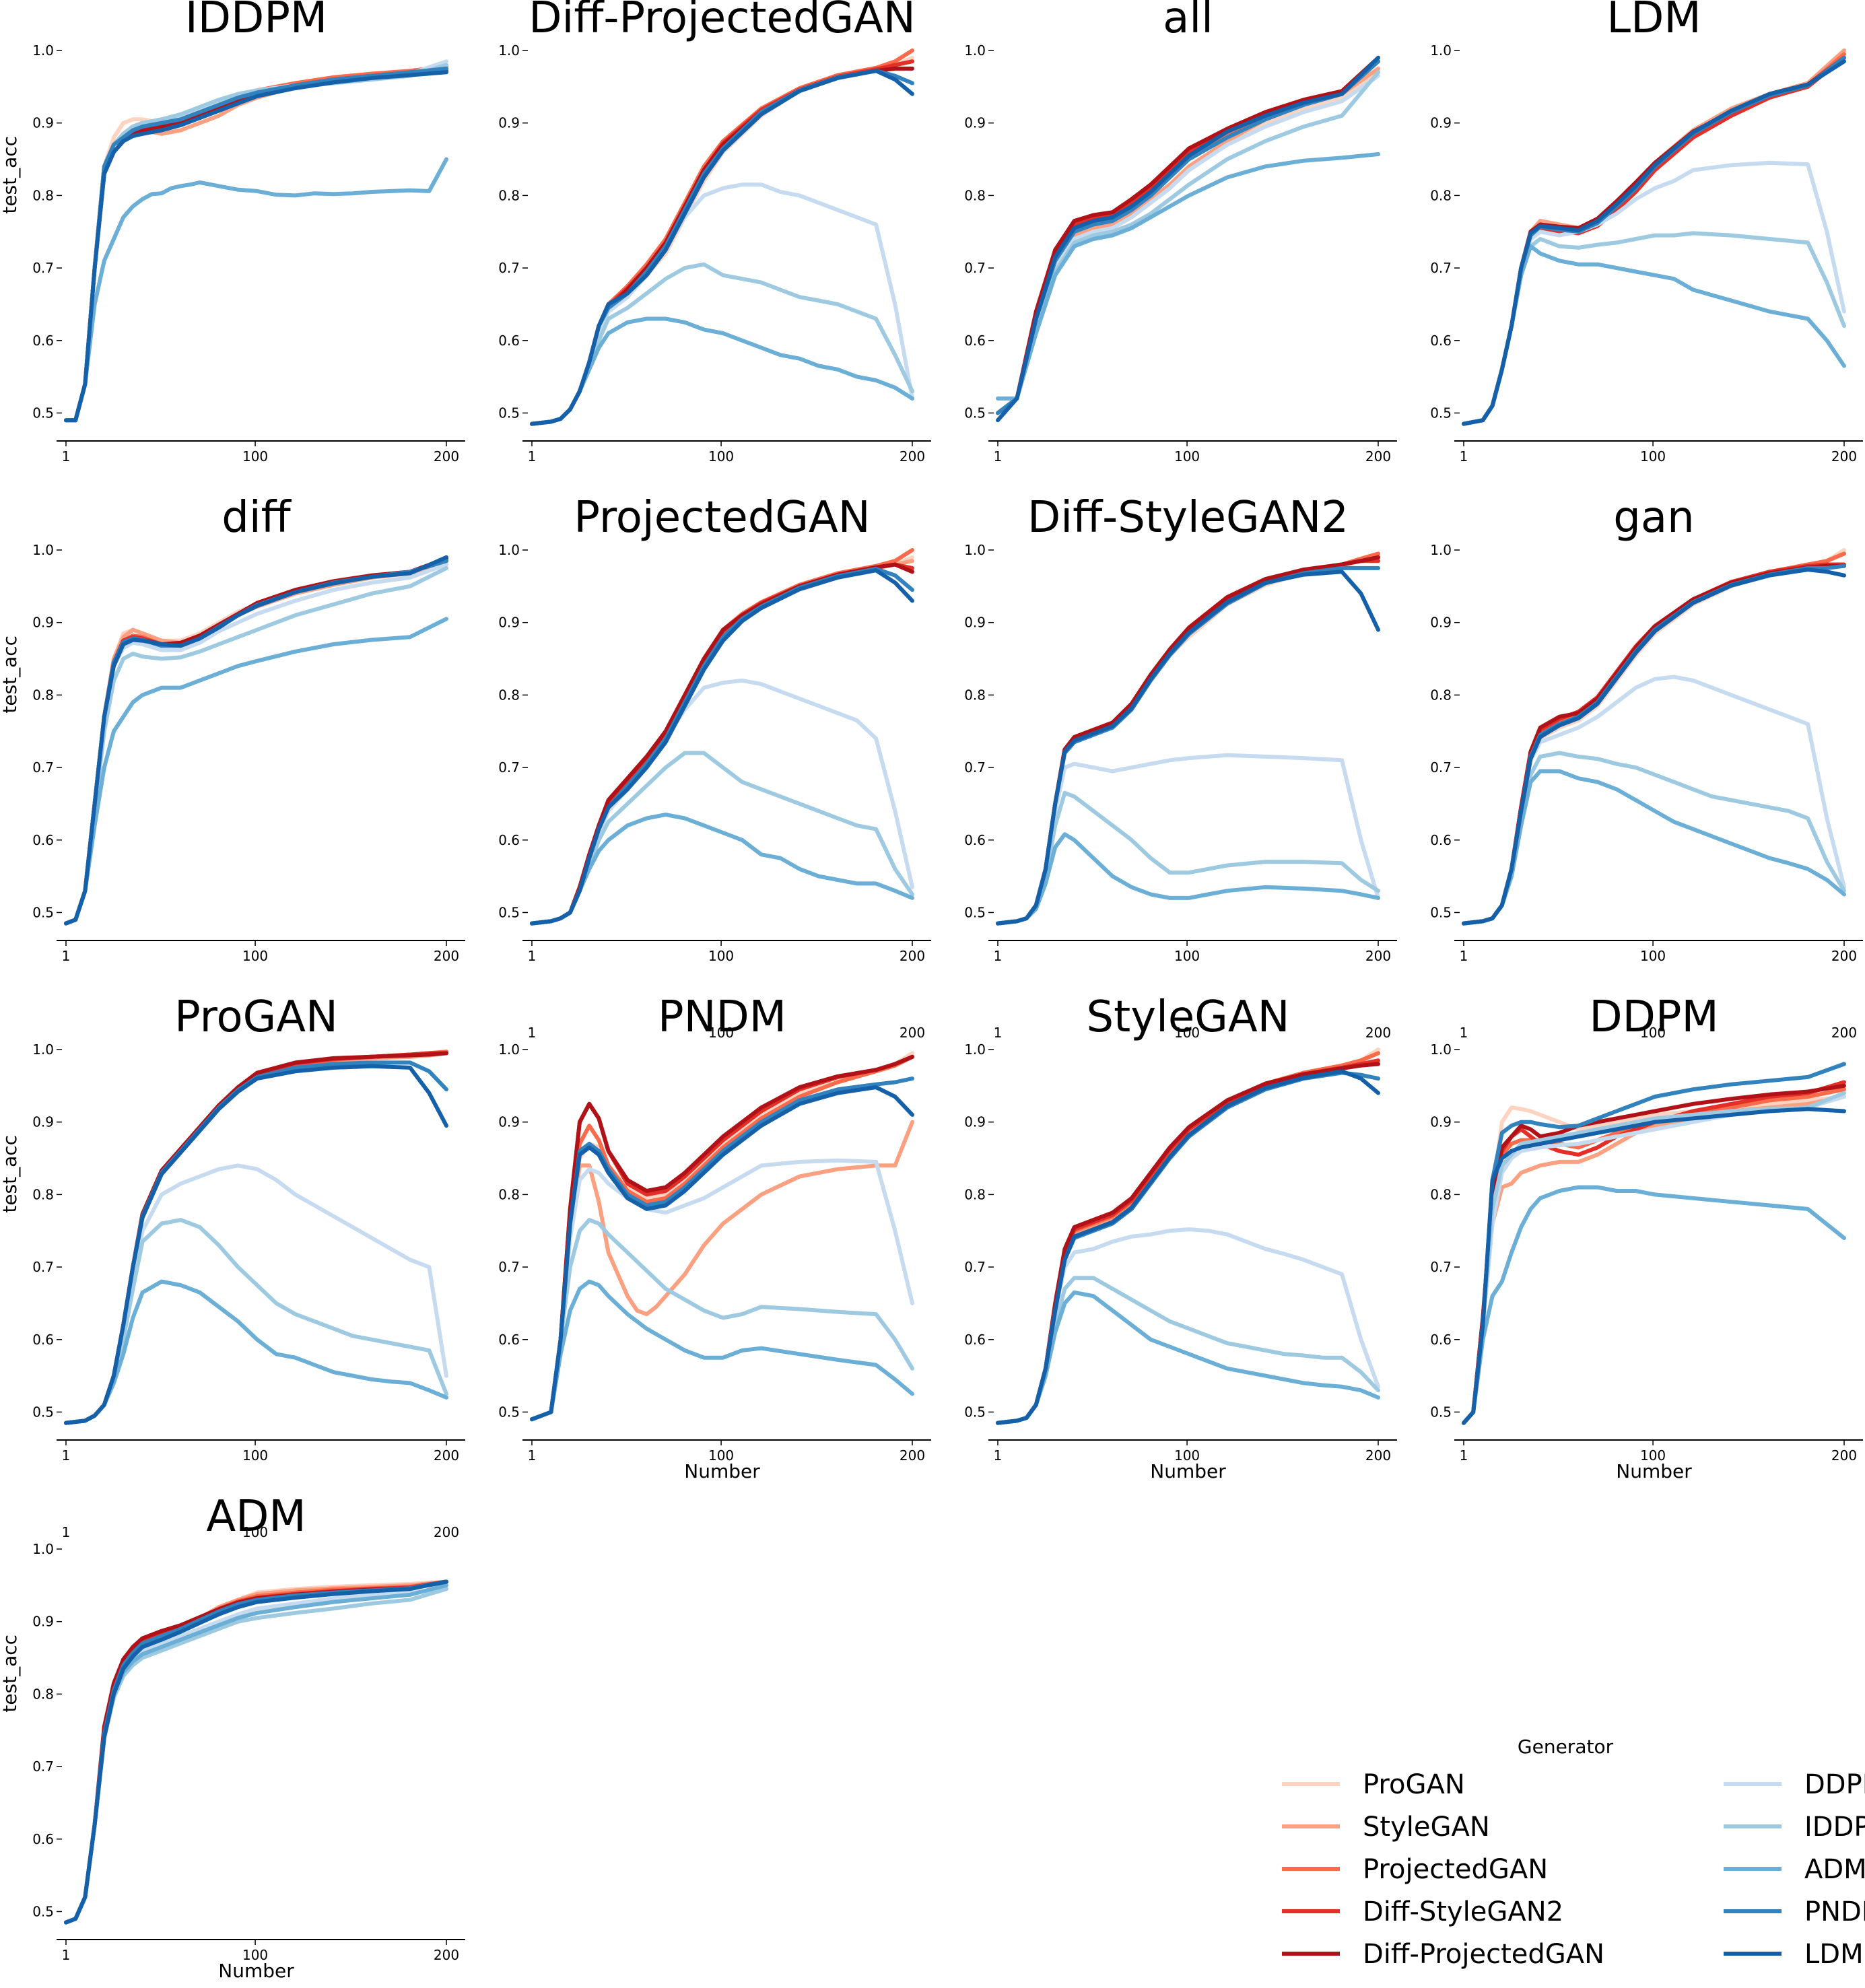 This screenshot has width=1865, height=1988. Describe the element at coordinates (722, 518) in the screenshot. I see `panel-title: ProjectedGAN` at that location.